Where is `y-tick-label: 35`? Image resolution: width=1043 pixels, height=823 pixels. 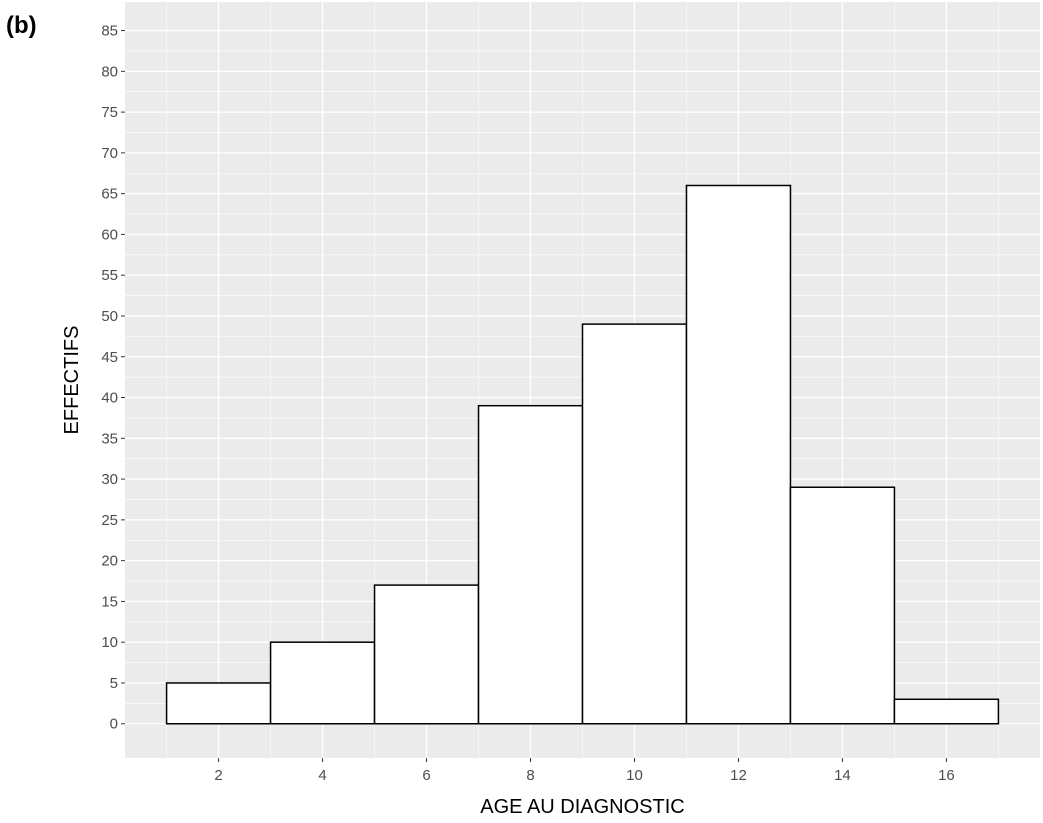
y-tick-label: 35 is located at coordinates (109, 438).